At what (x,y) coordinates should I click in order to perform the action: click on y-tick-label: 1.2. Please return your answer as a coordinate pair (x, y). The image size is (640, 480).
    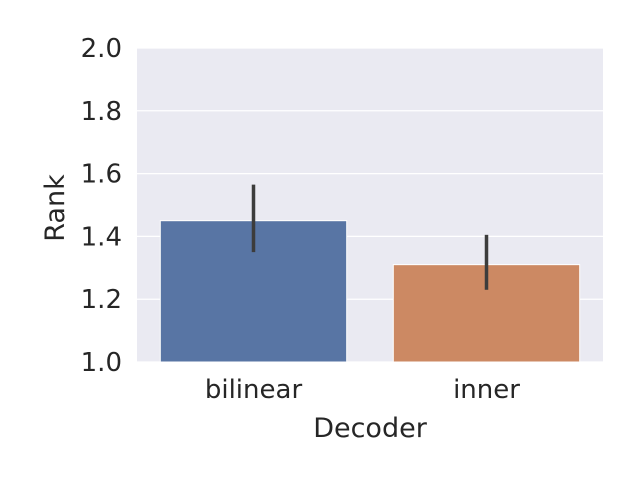
    Looking at the image, I should click on (101, 300).